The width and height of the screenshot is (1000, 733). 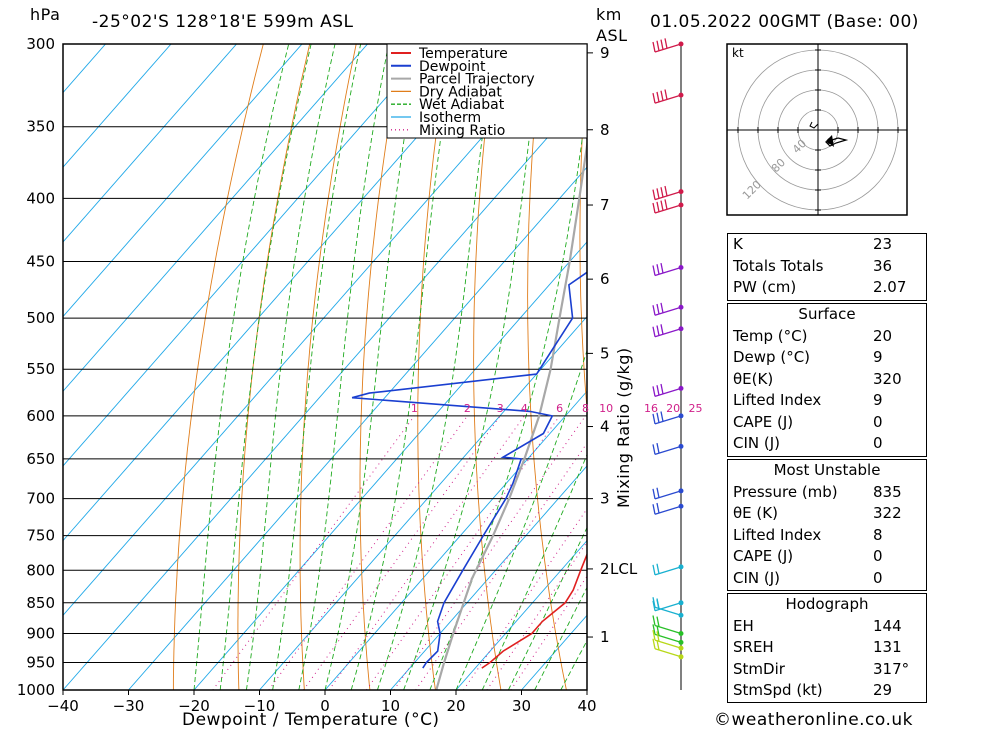 I want to click on pressure-tick-label: 750, so click(x=40, y=536).